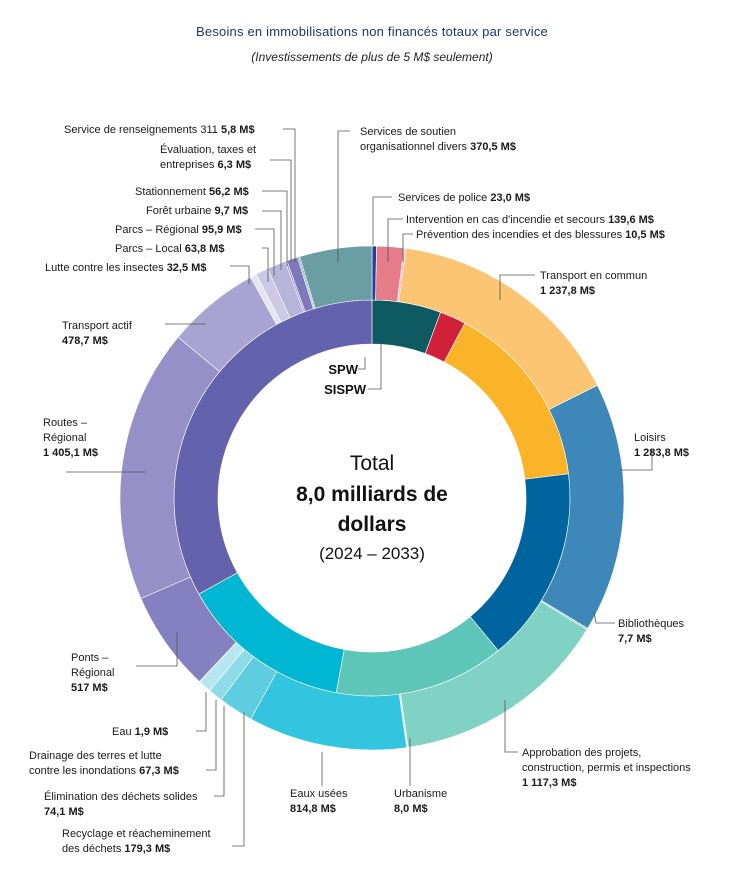 The width and height of the screenshot is (737, 872). Describe the element at coordinates (188, 165) in the screenshot. I see `label-line: entreprises` at that location.